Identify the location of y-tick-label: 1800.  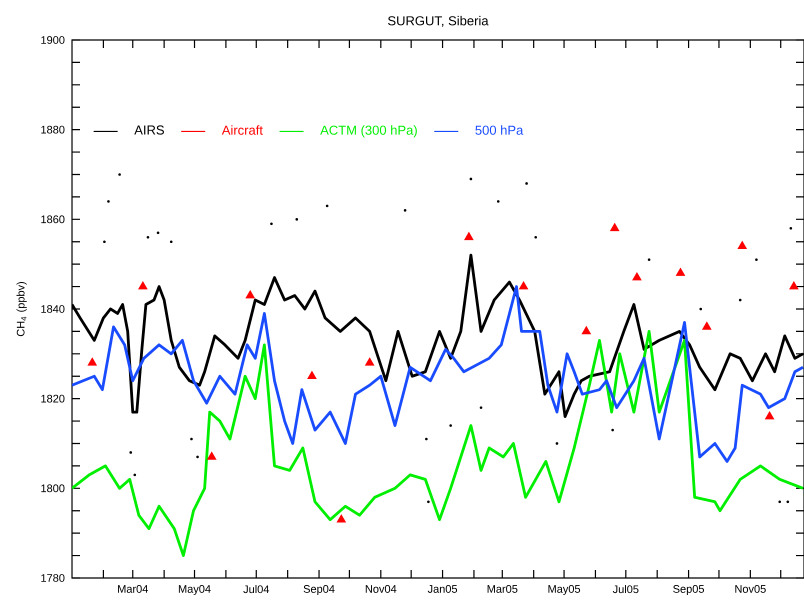
(52, 488).